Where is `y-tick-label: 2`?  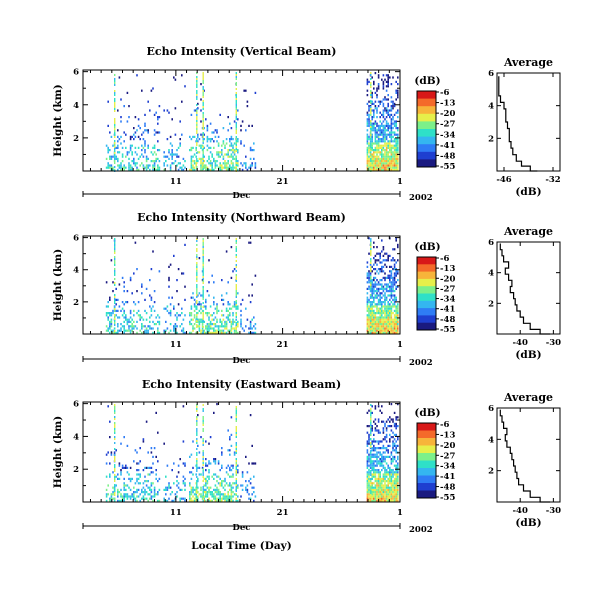
y-tick-label: 2 is located at coordinates (76, 139).